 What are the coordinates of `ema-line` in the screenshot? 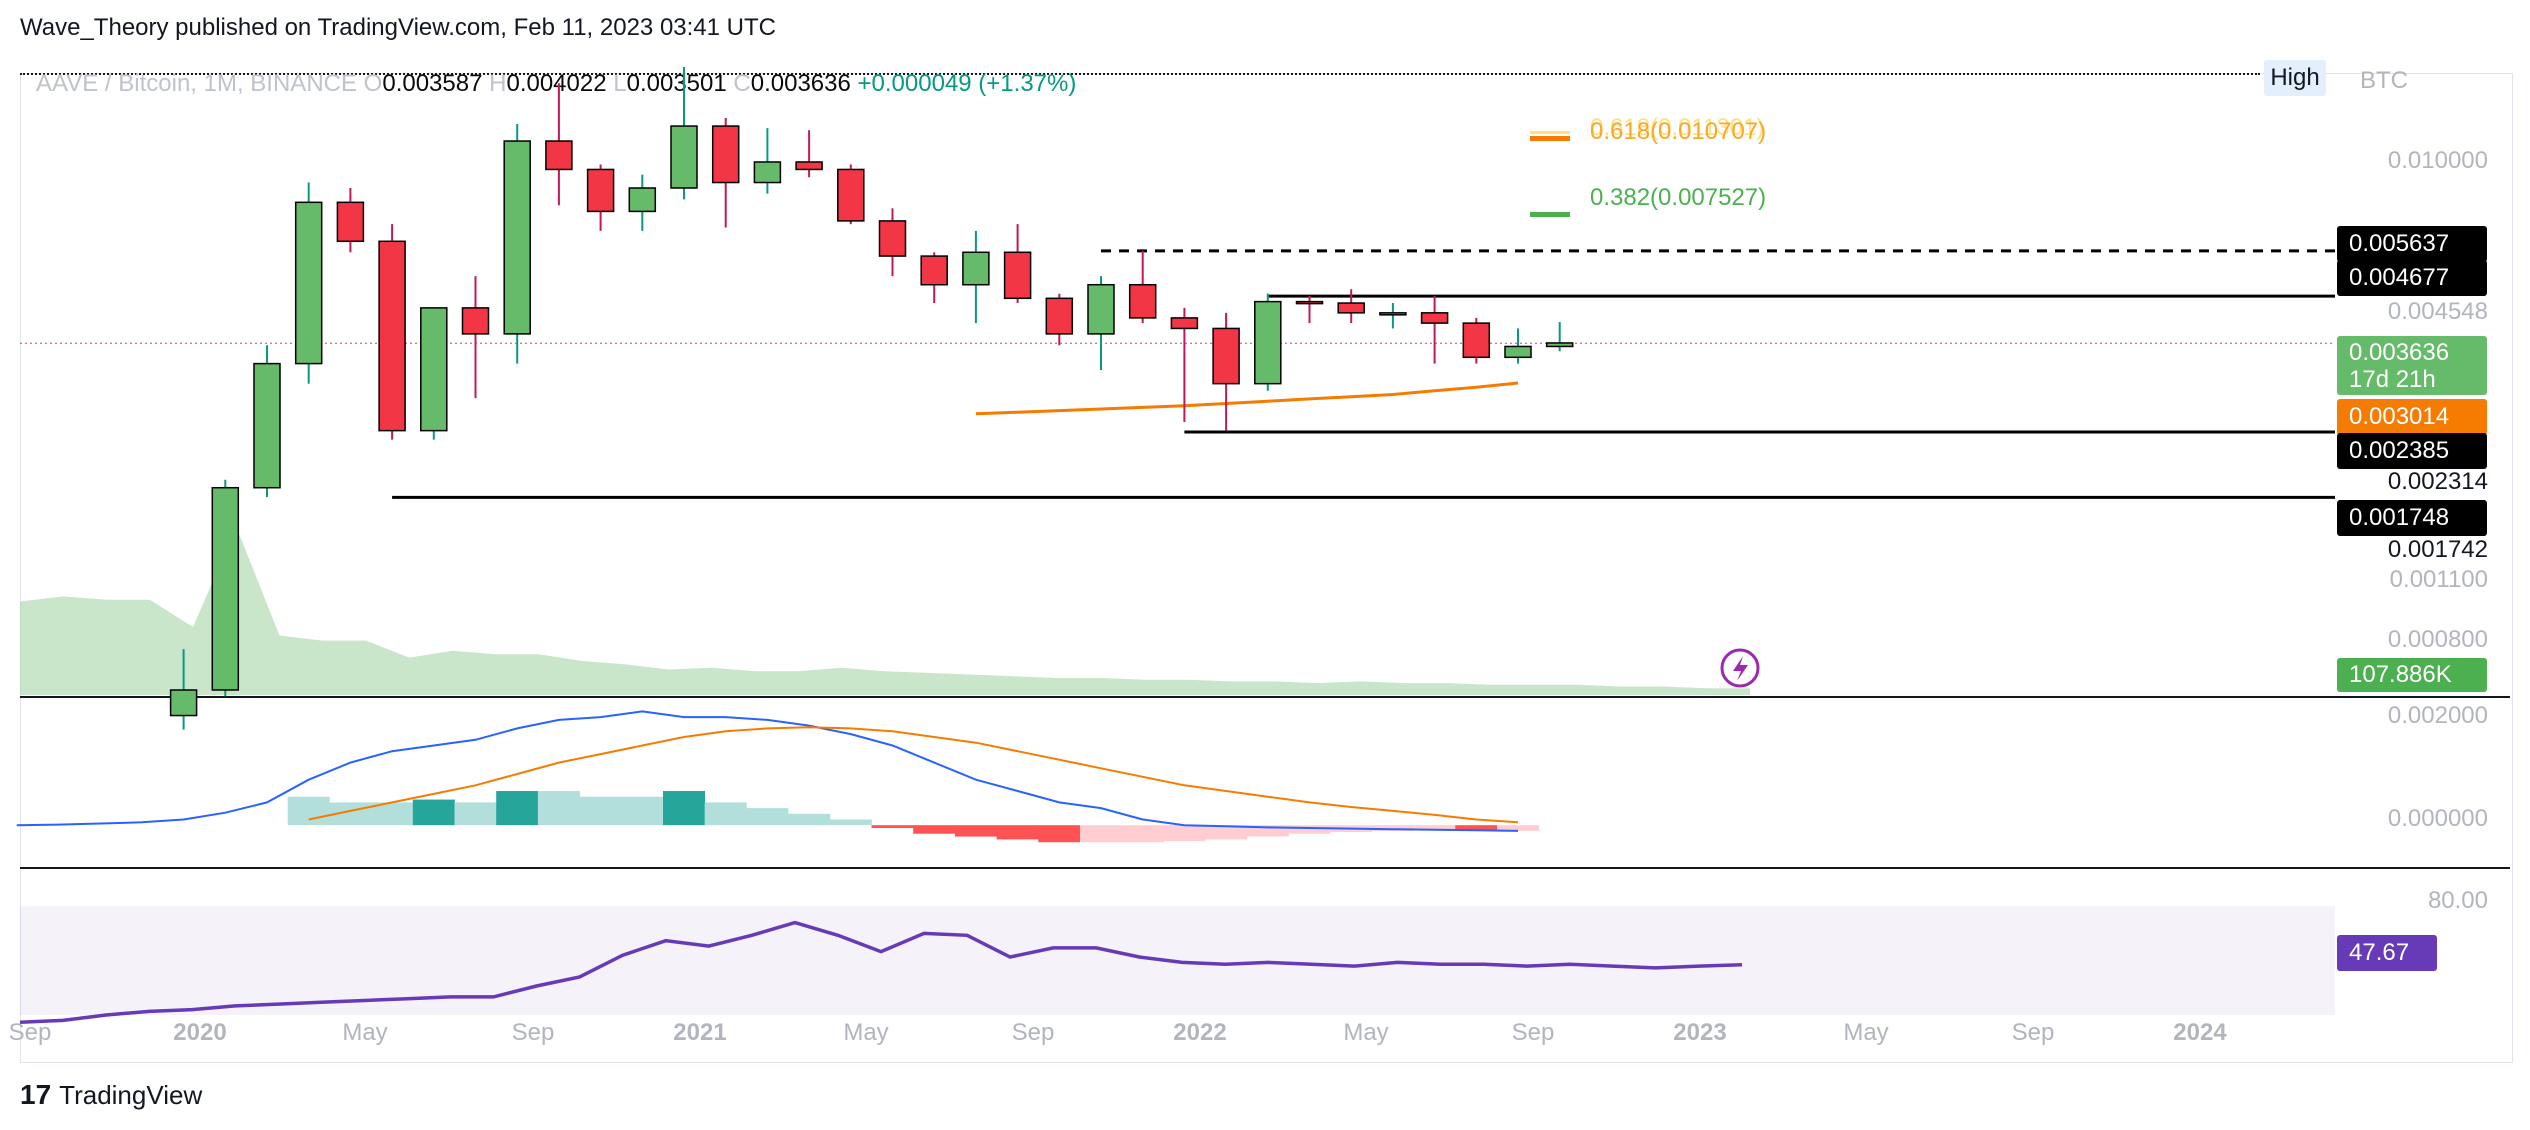 It's located at (1247, 398).